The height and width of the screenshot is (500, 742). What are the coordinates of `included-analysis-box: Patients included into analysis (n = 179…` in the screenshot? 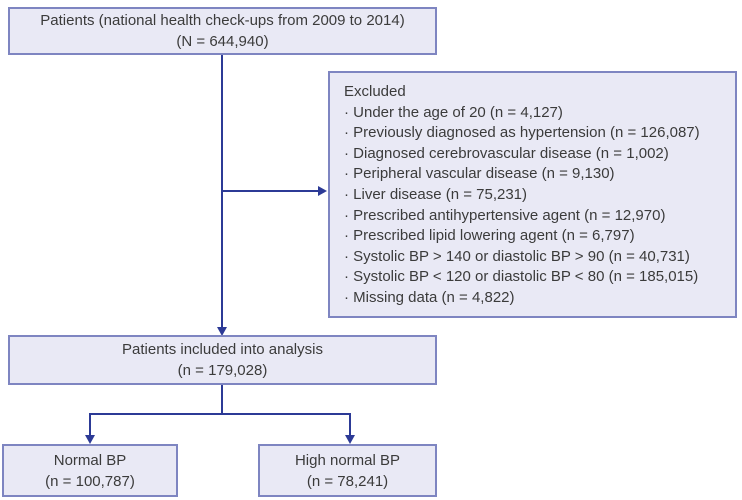 It's located at (222, 360).